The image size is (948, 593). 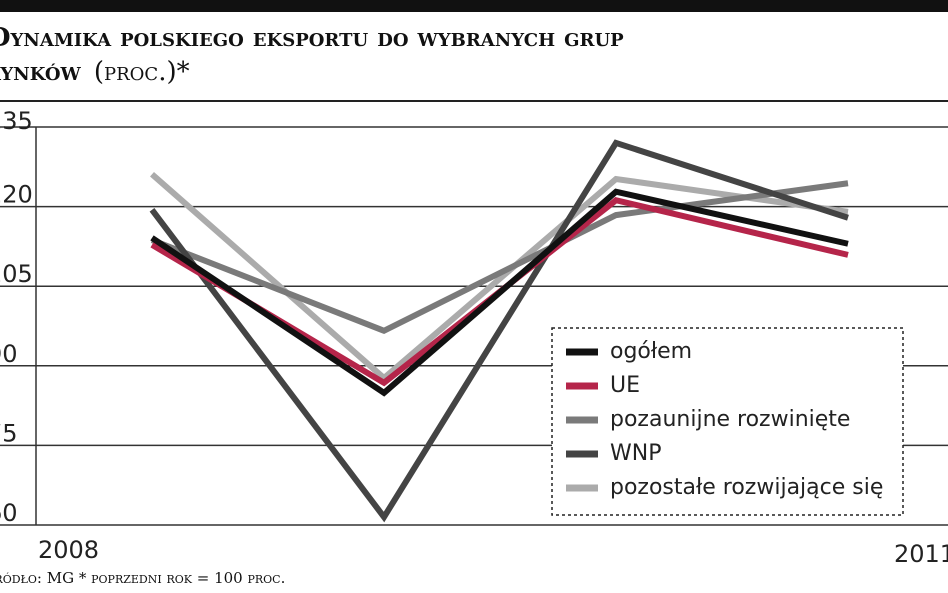 I want to click on y-tick-label: 90, so click(x=9, y=354).